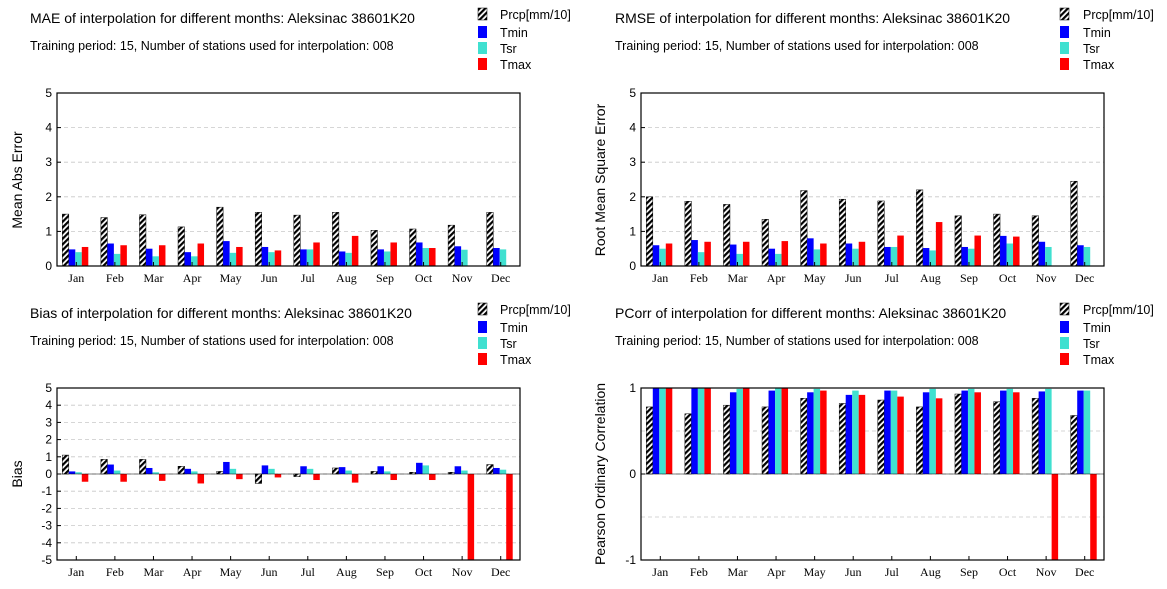 This screenshot has height=589, width=1167. Describe the element at coordinates (1087, 432) in the screenshot. I see `bar-tsr-dec` at that location.